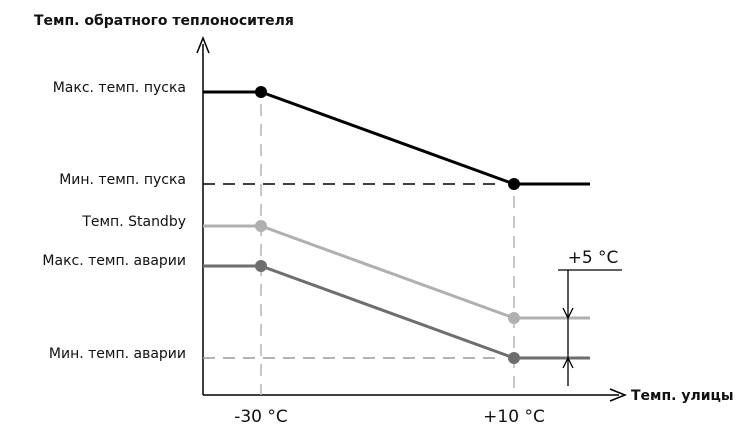 The width and height of the screenshot is (749, 430). I want to click on offset-annotation: +5 °C, so click(590, 317).